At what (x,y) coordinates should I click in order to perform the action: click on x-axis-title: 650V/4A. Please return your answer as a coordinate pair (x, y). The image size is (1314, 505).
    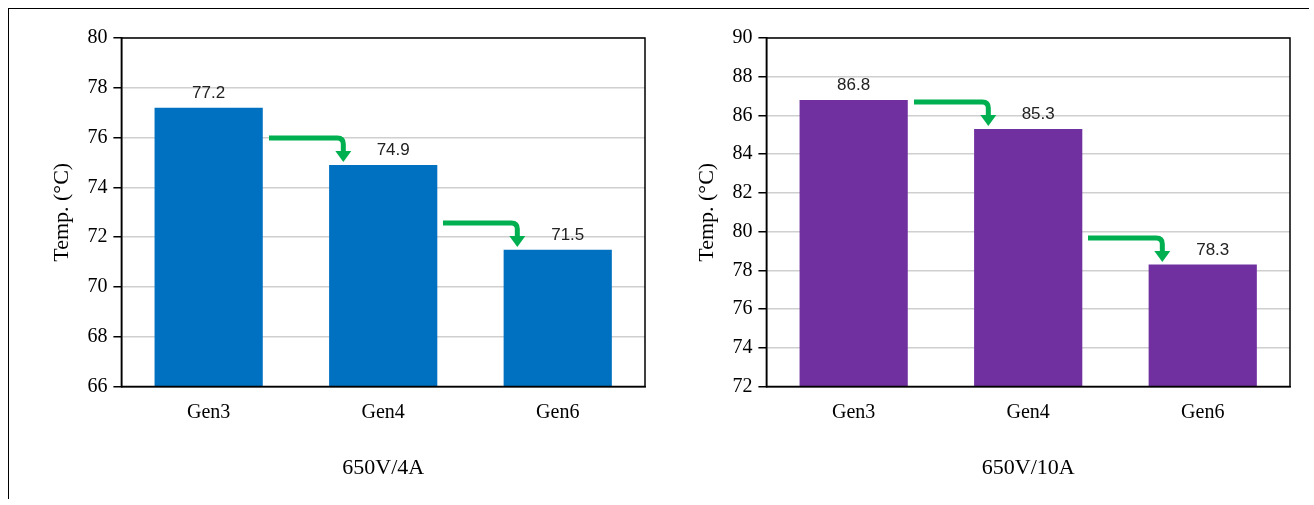
    Looking at the image, I should click on (383, 466).